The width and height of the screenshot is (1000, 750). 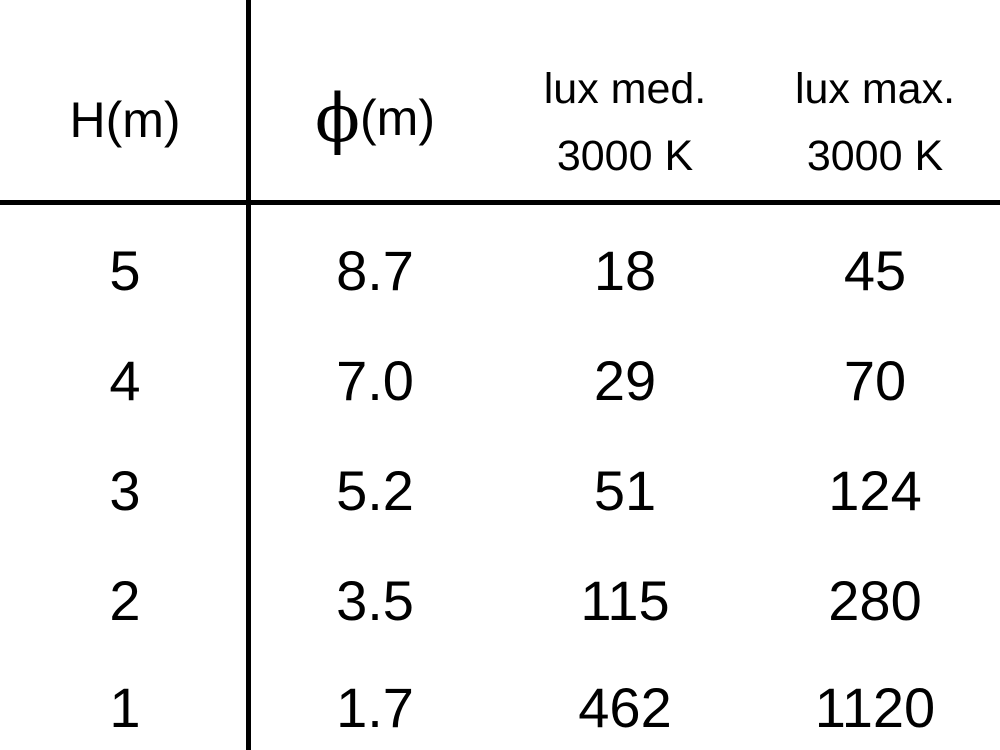 I want to click on header-lux-med-line1: lux med., so click(x=625, y=89).